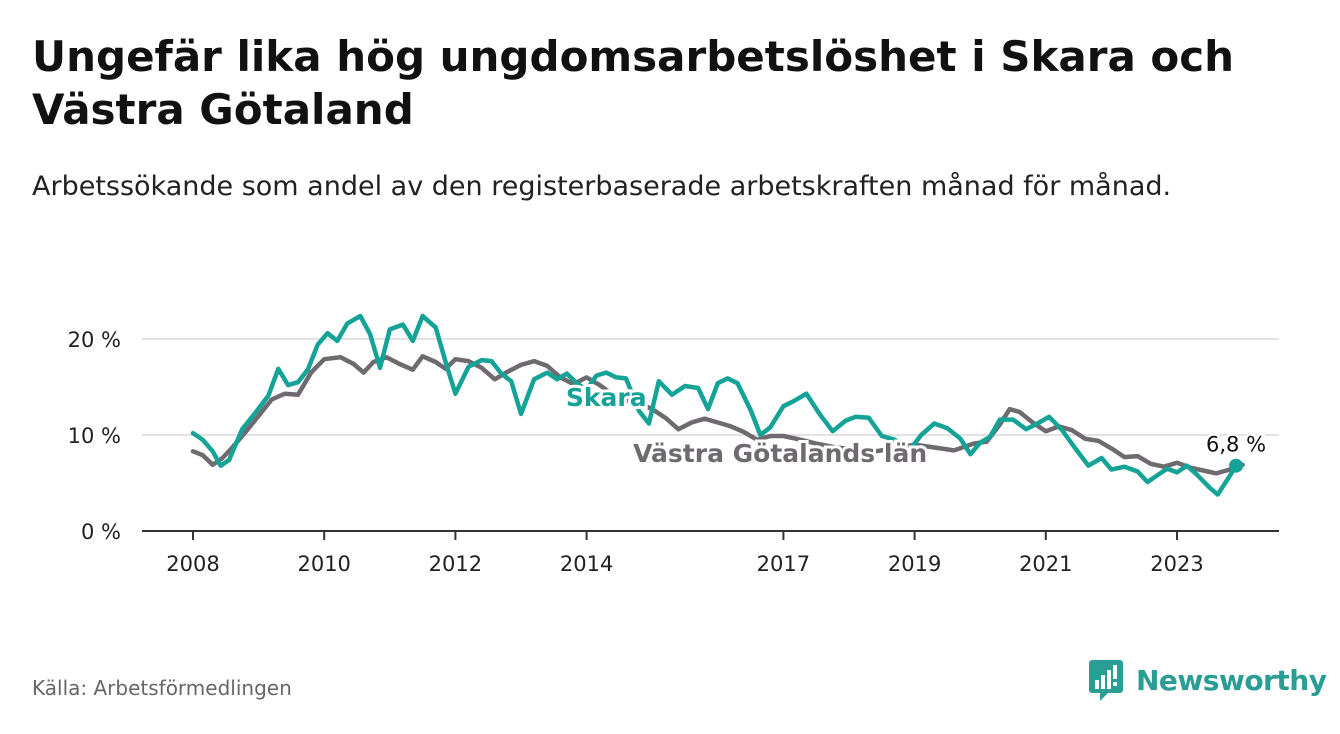 Image resolution: width=1340 pixels, height=734 pixels. What do you see at coordinates (606, 397) in the screenshot?
I see `series-label-skara: Skara` at bounding box center [606, 397].